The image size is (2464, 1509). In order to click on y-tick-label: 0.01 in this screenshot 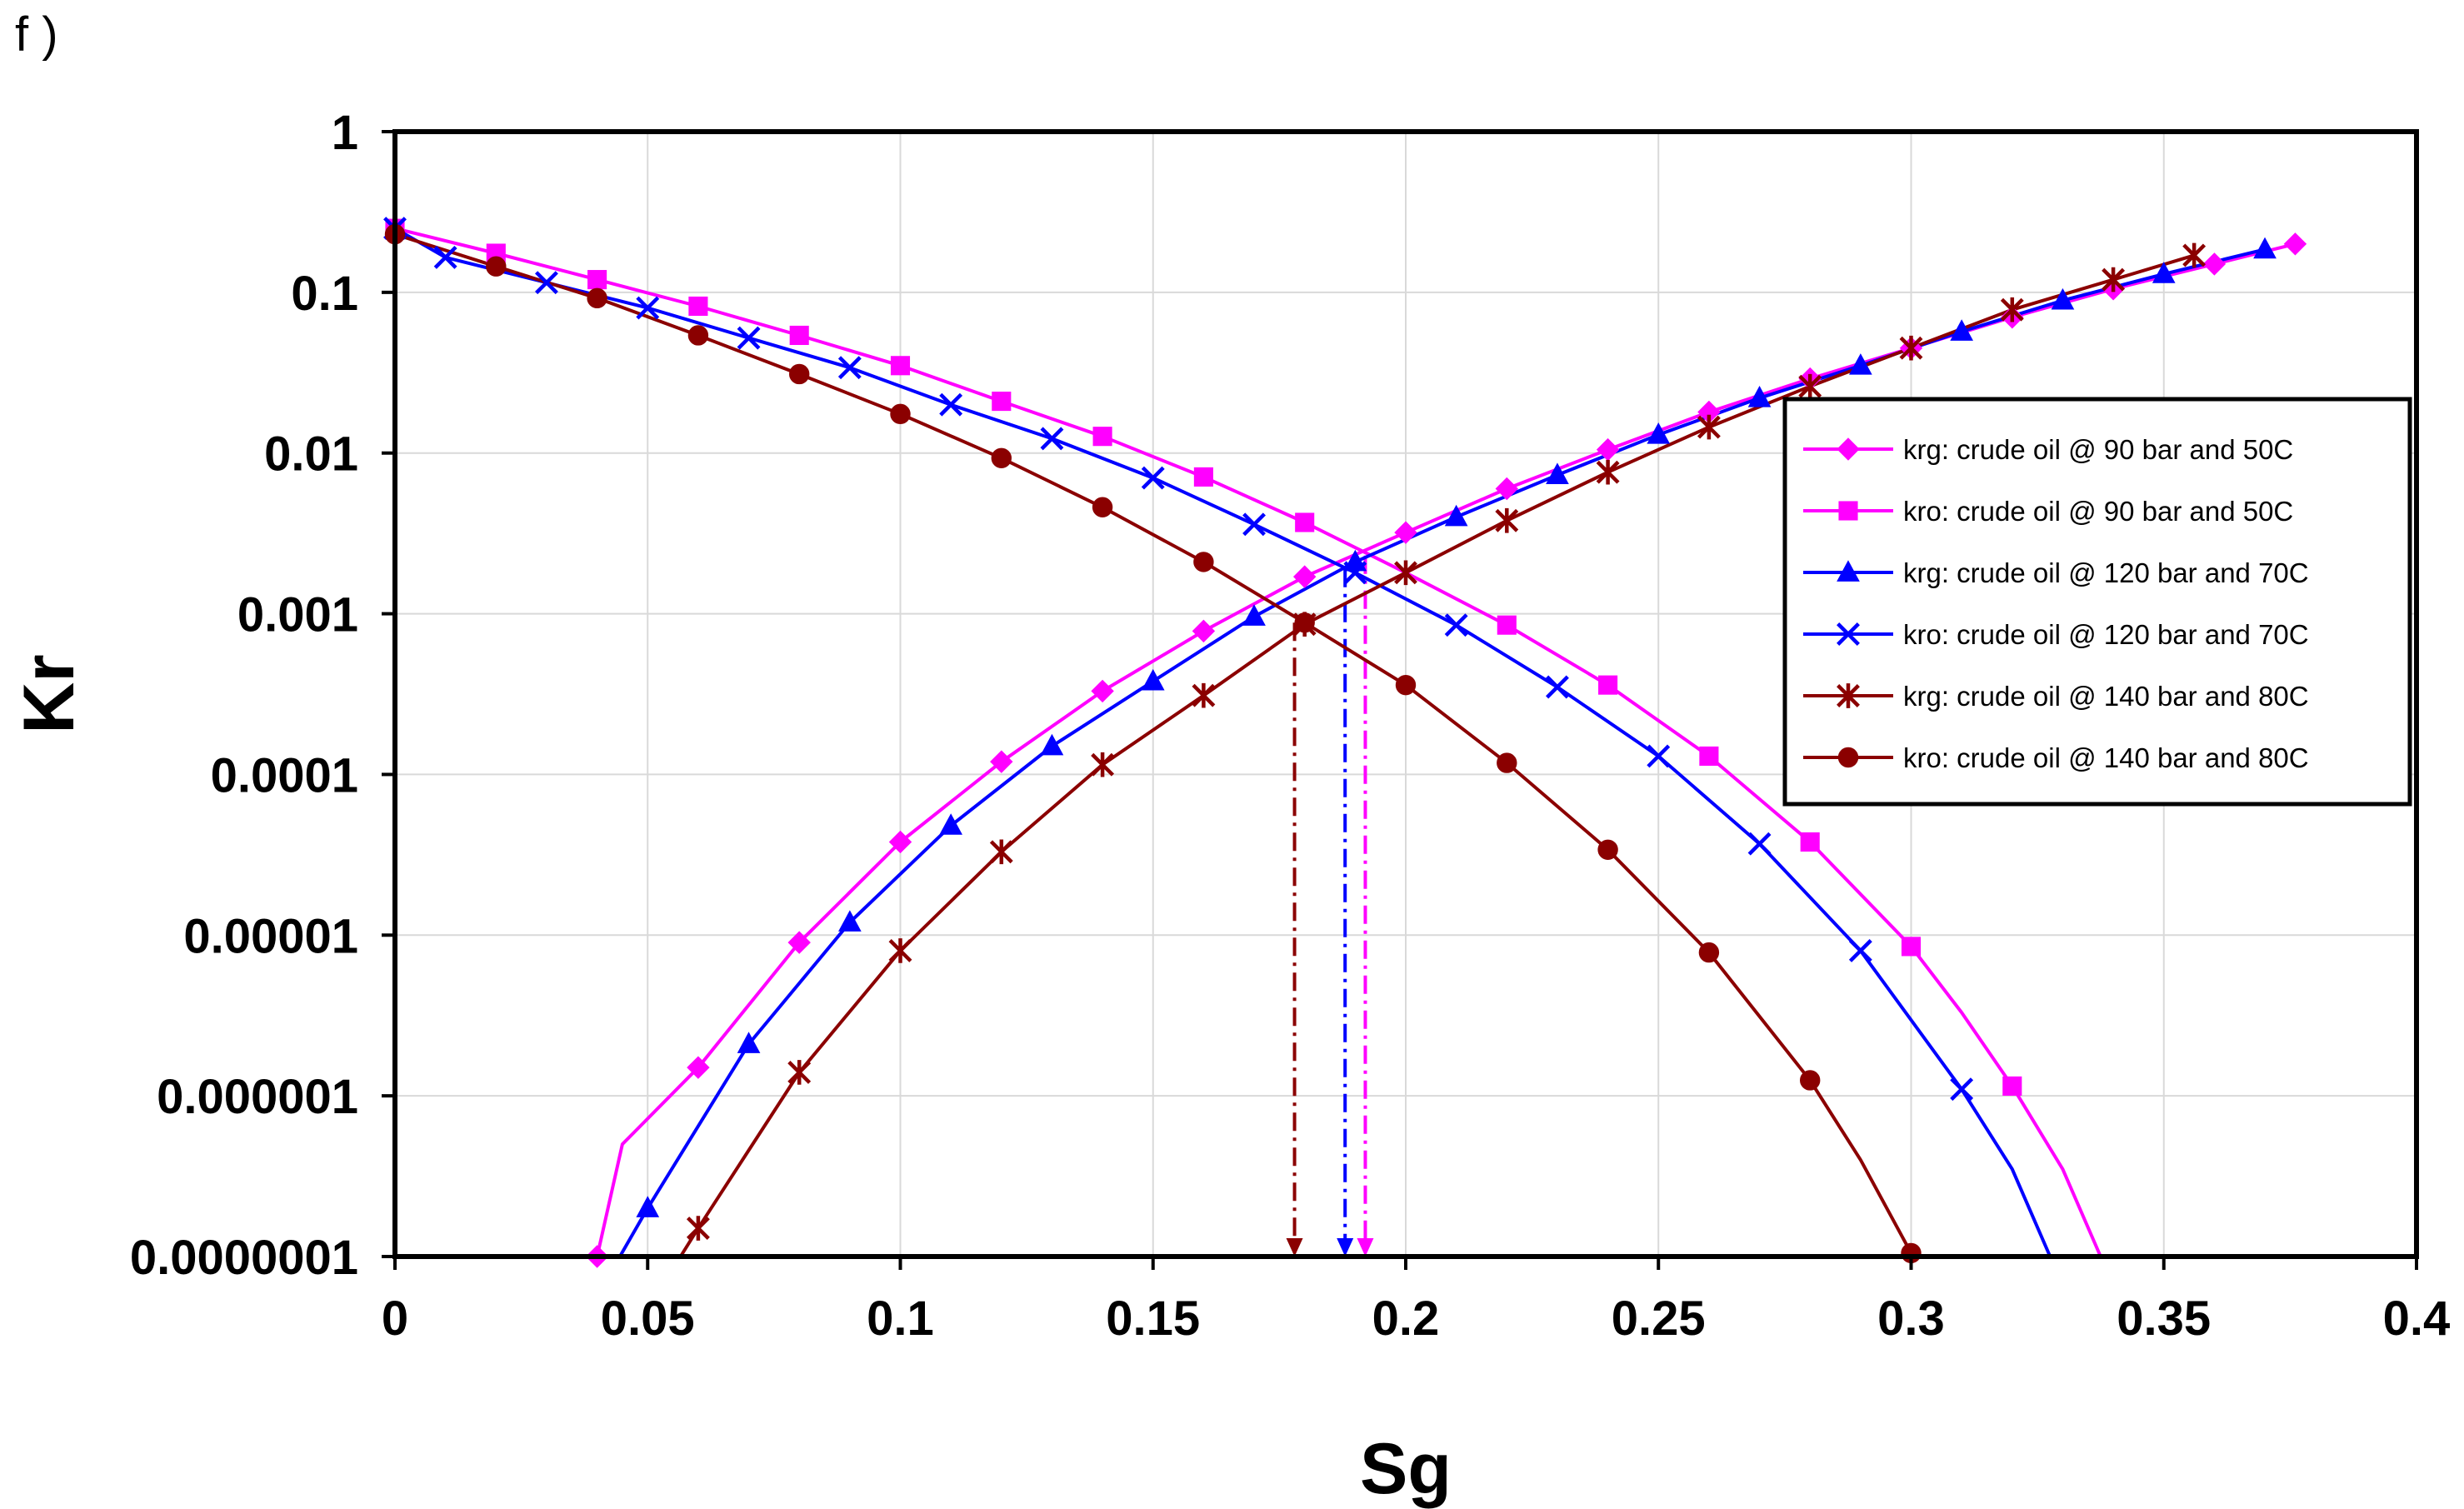, I will do `click(311, 454)`.